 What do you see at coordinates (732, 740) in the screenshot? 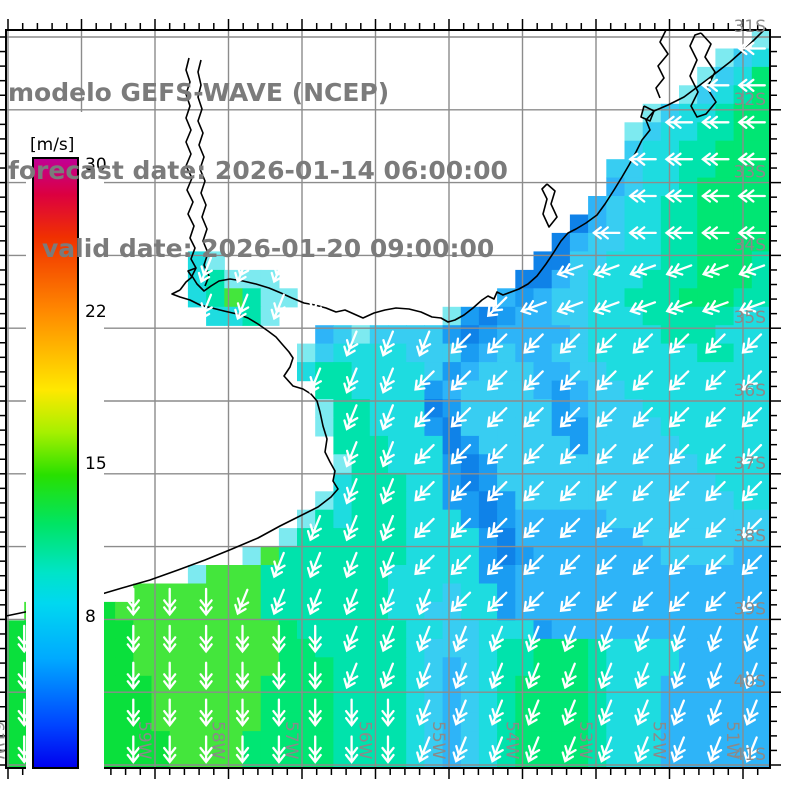
I see `longitude-label: 51W` at bounding box center [732, 740].